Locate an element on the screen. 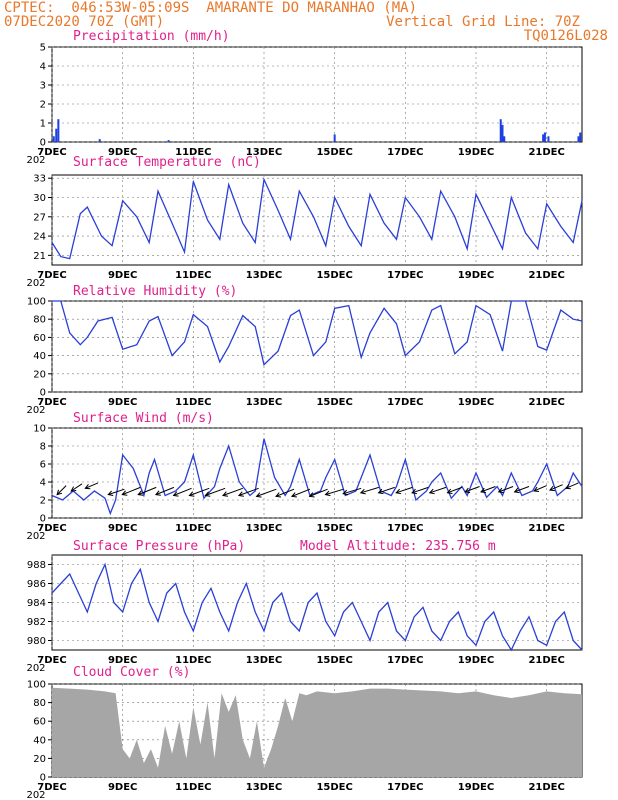  precip-xtick-label: 19DEC is located at coordinates (476, 152).